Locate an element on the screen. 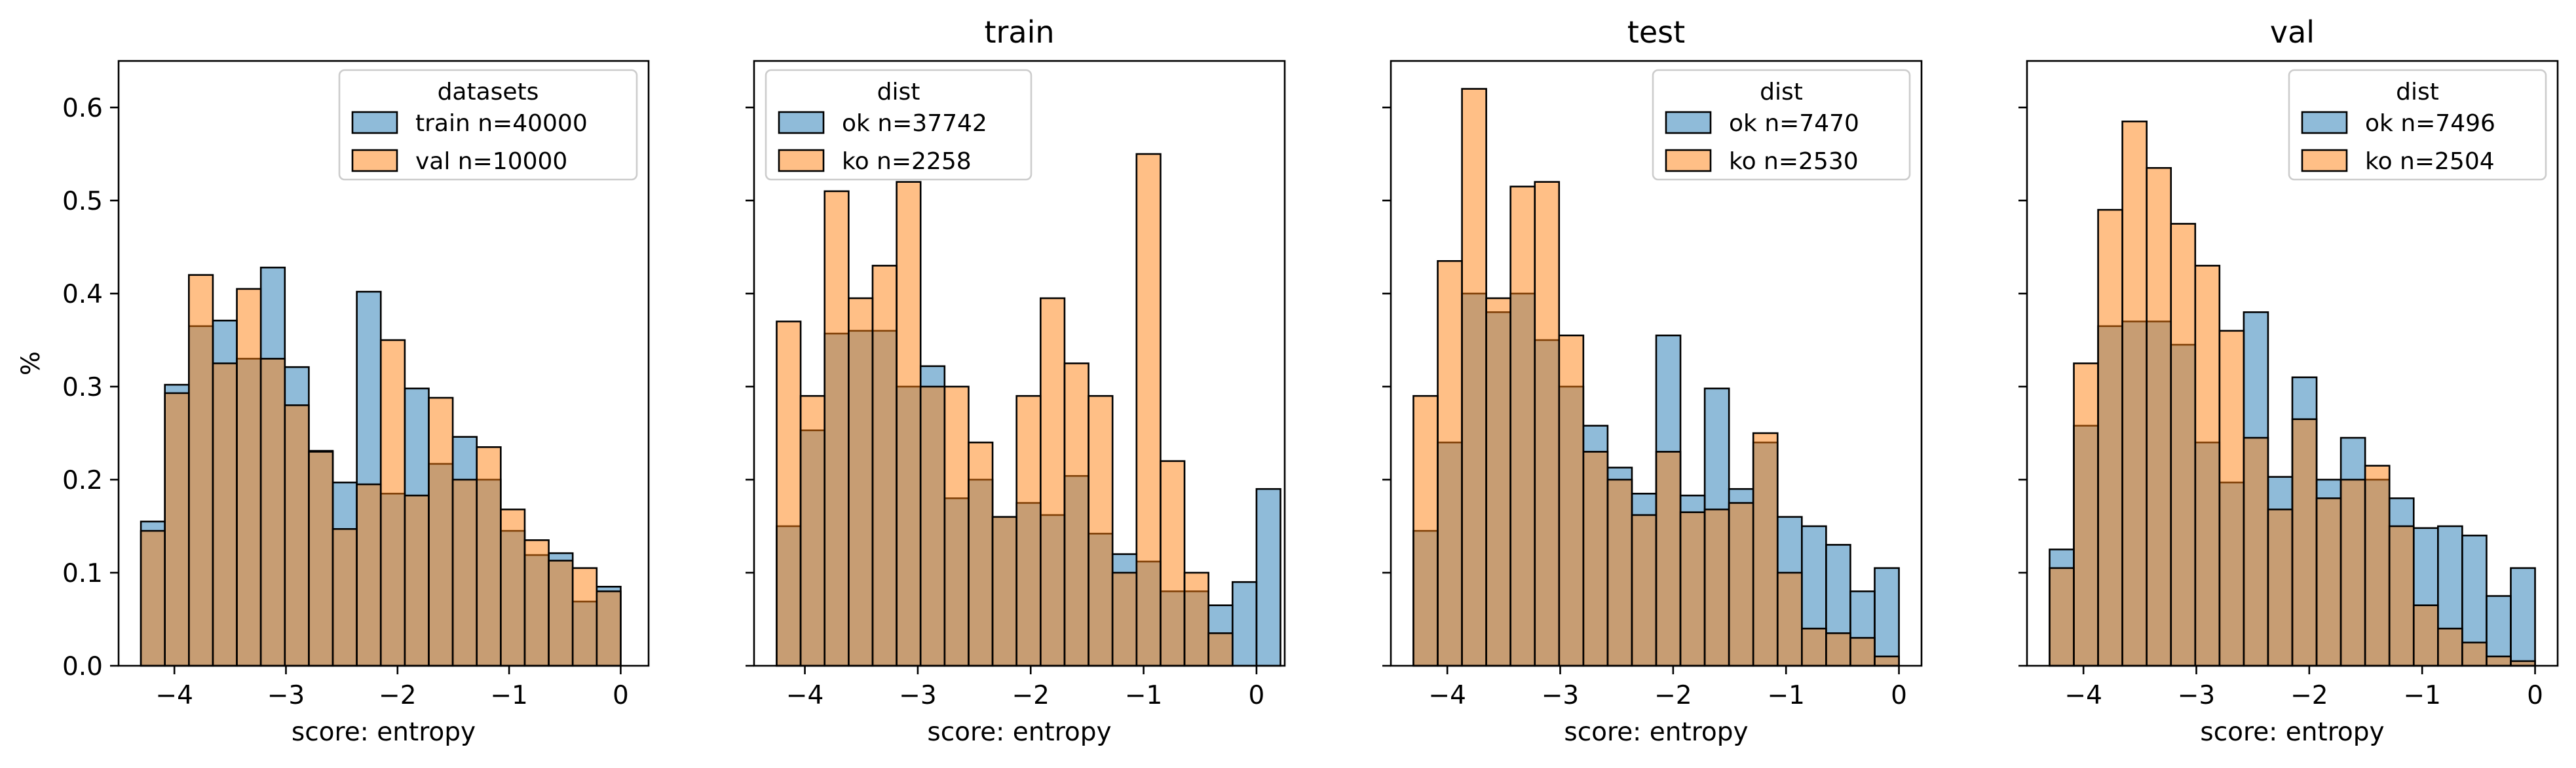  legend: dist ok n=37742 ko n=2258 is located at coordinates (899, 125).